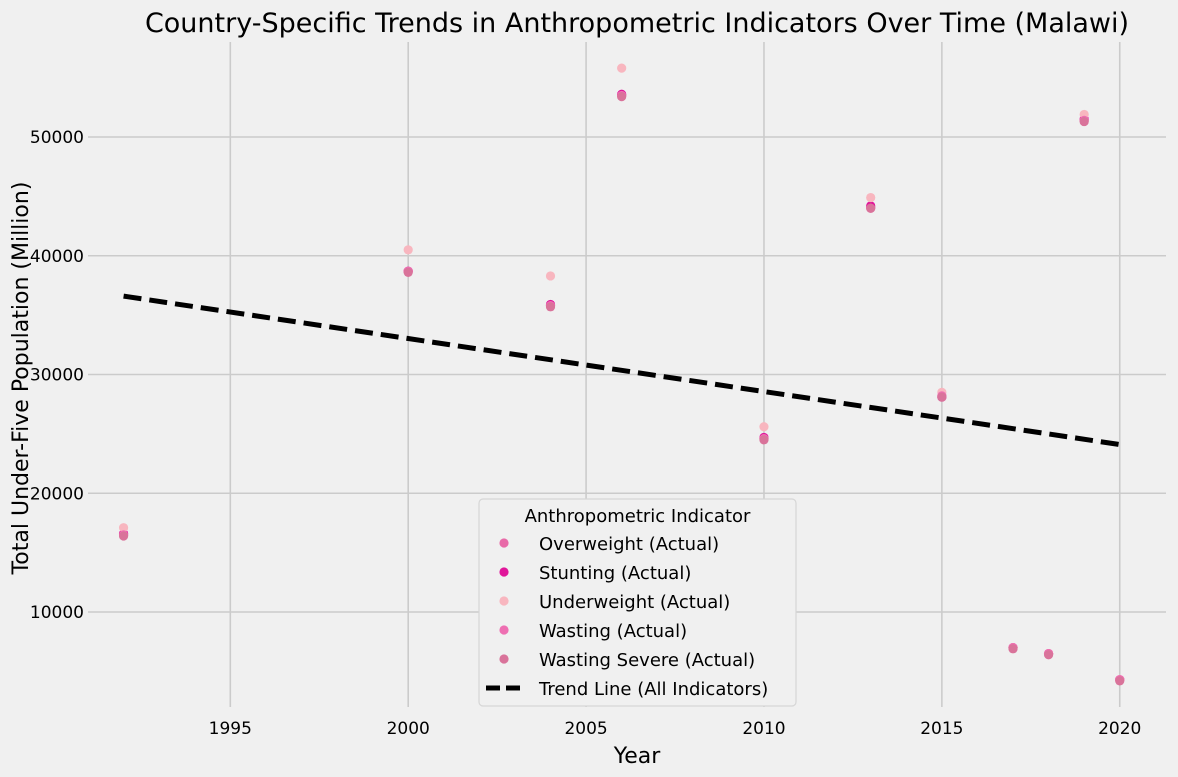 The height and width of the screenshot is (777, 1178). Describe the element at coordinates (763, 729) in the screenshot. I see `x-tick-label: 2010` at that location.